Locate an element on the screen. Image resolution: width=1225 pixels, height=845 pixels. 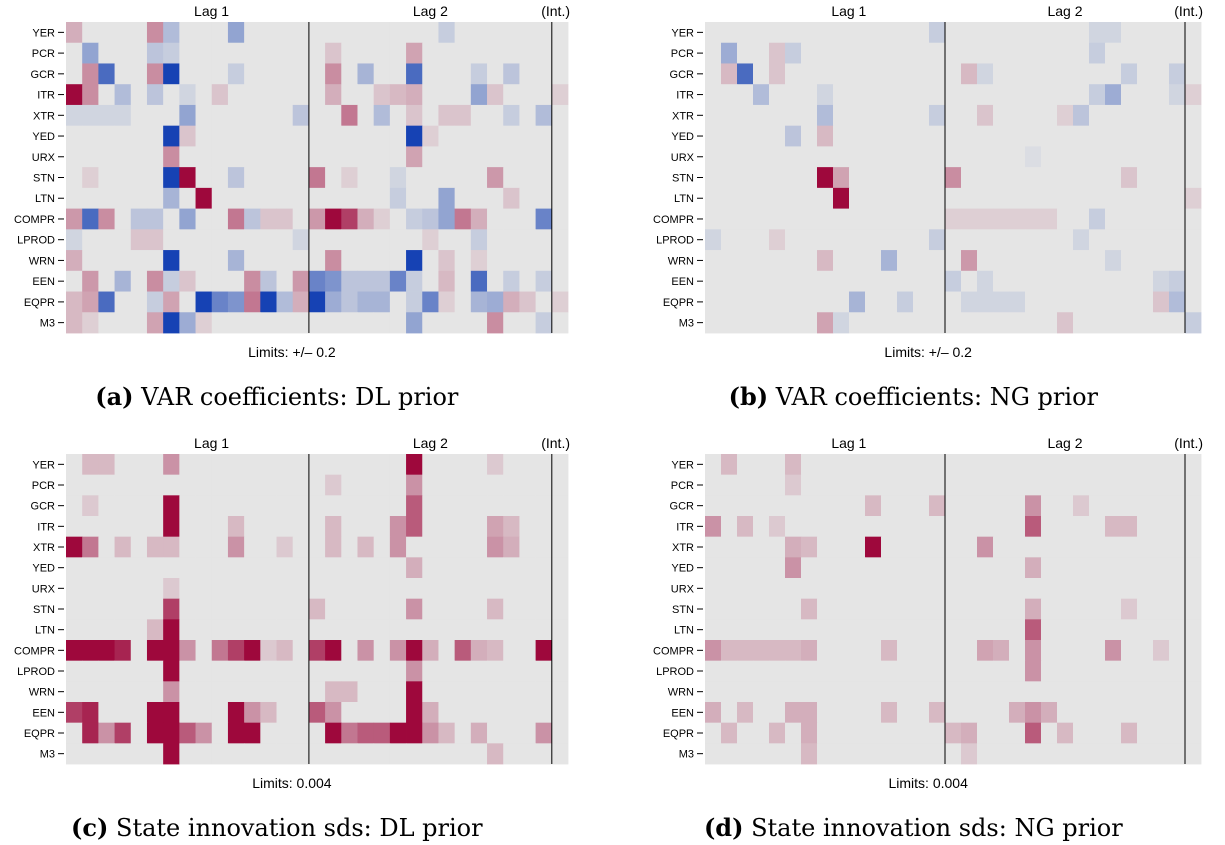
caption-label: (c) is located at coordinates (89, 827).